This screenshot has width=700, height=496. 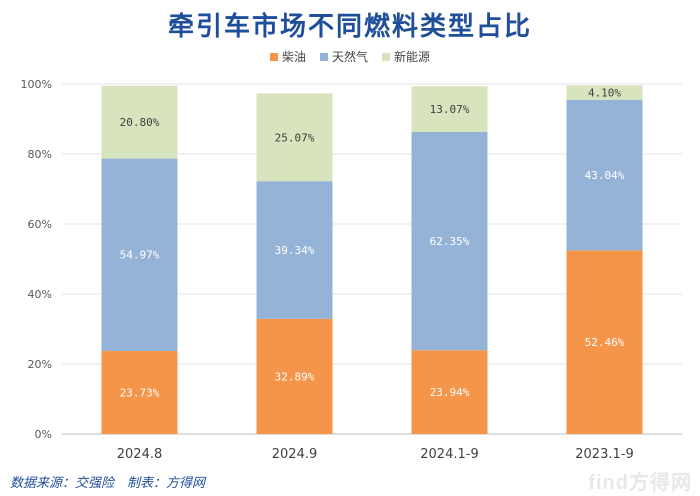 I want to click on x-tick-label: 2024.1-9, so click(x=449, y=454).